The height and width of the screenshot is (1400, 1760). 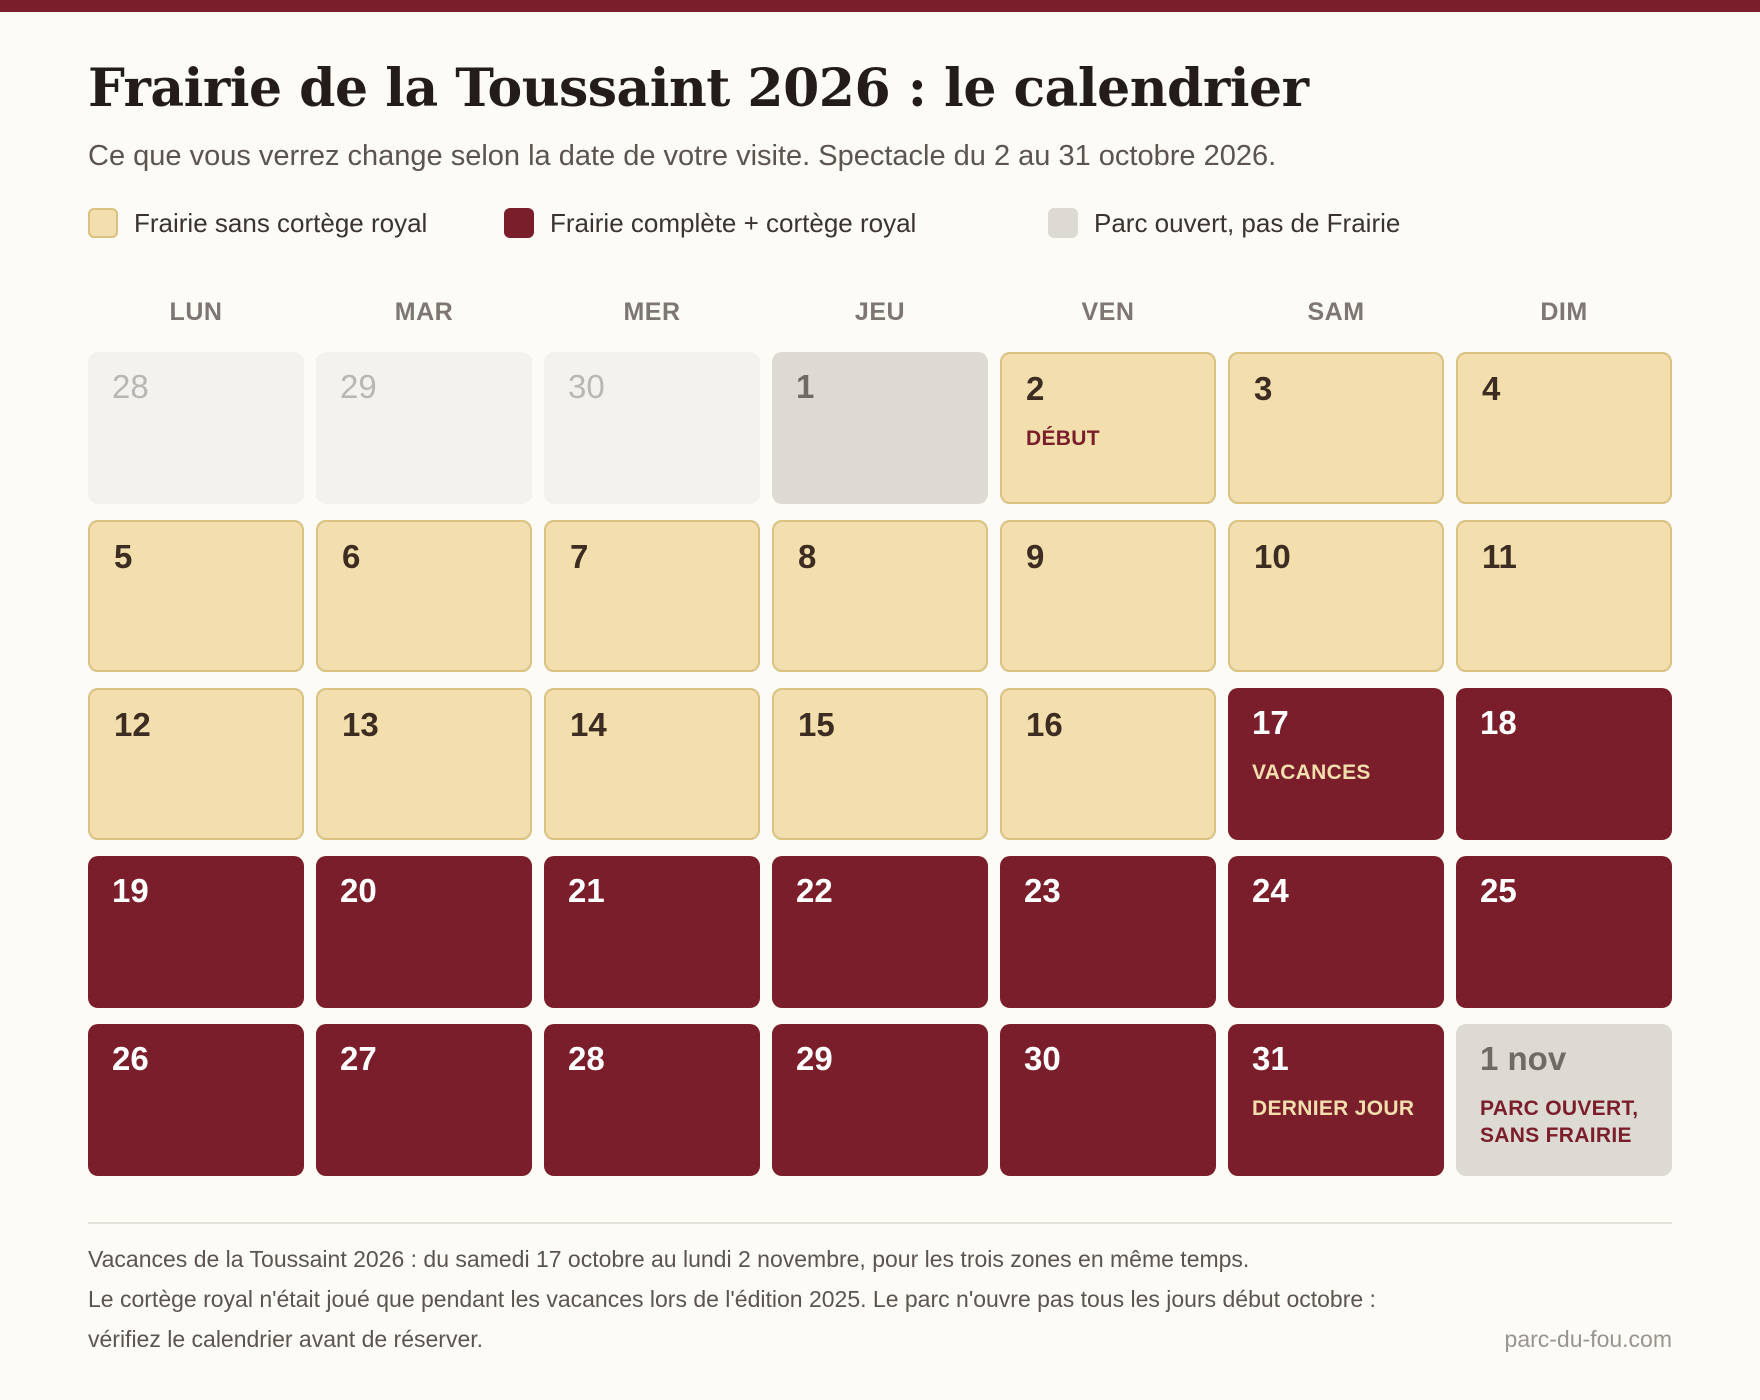 What do you see at coordinates (424, 596) in the screenshot?
I see `calendar-day-cell: 6` at bounding box center [424, 596].